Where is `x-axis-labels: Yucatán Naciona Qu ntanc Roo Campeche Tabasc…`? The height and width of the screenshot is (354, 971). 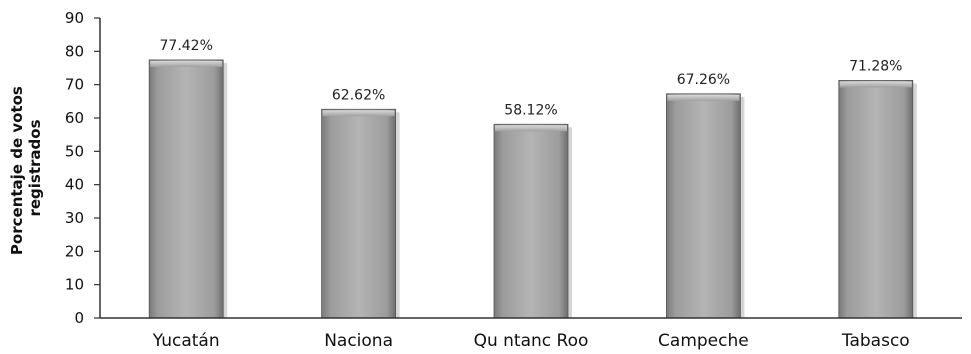
x-axis-labels: Yucatán Naciona Qu ntanc Roo Campeche Tabasc… is located at coordinates (531, 341).